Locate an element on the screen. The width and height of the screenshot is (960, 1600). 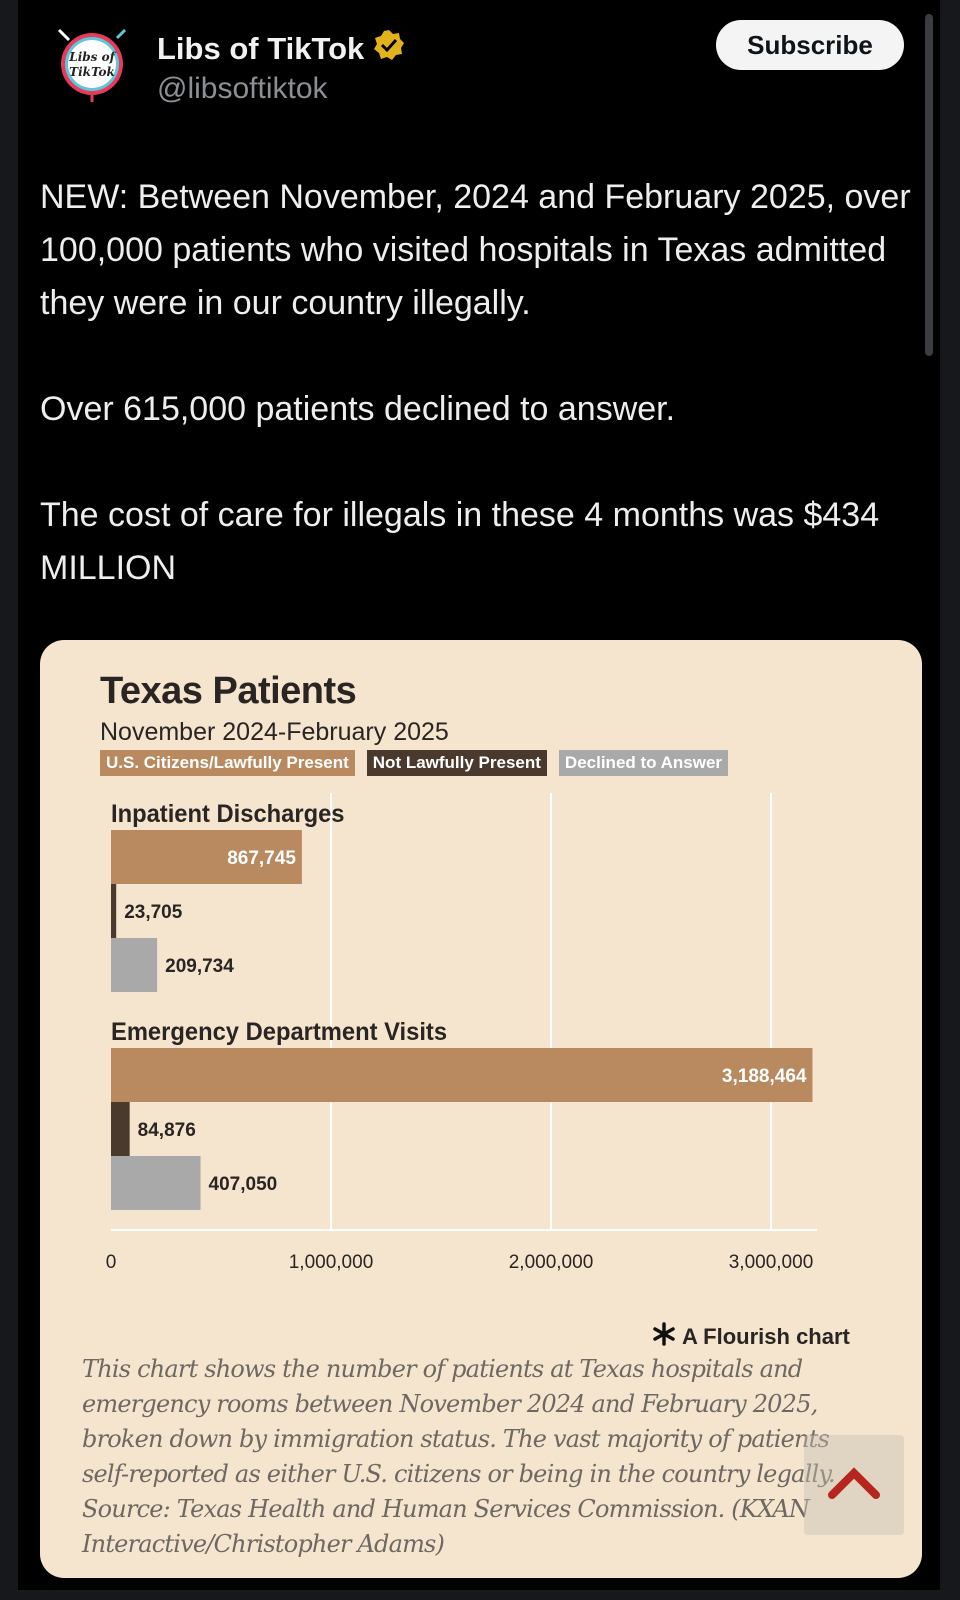
legend-declined: Declined to Answer is located at coordinates (643, 763).